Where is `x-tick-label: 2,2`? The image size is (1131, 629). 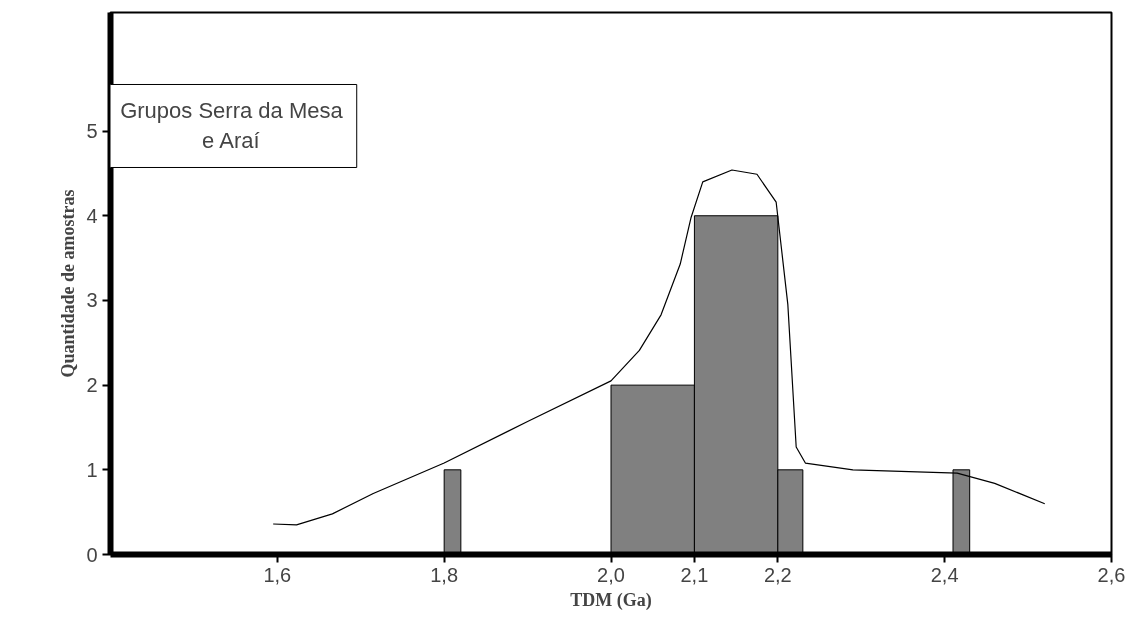 x-tick-label: 2,2 is located at coordinates (777, 574).